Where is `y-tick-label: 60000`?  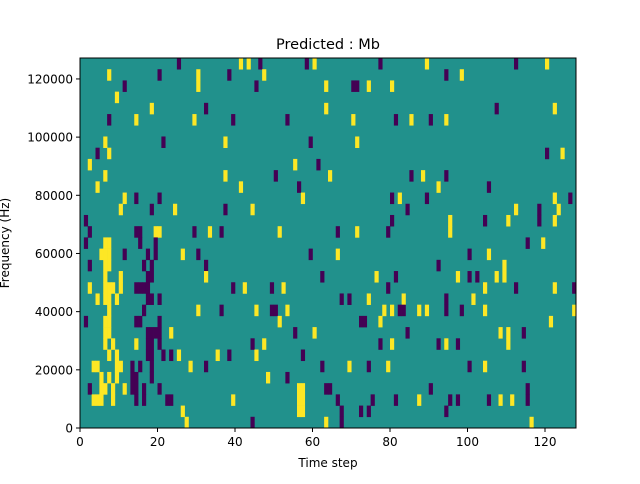
y-tick-label: 60000 is located at coordinates (54, 254).